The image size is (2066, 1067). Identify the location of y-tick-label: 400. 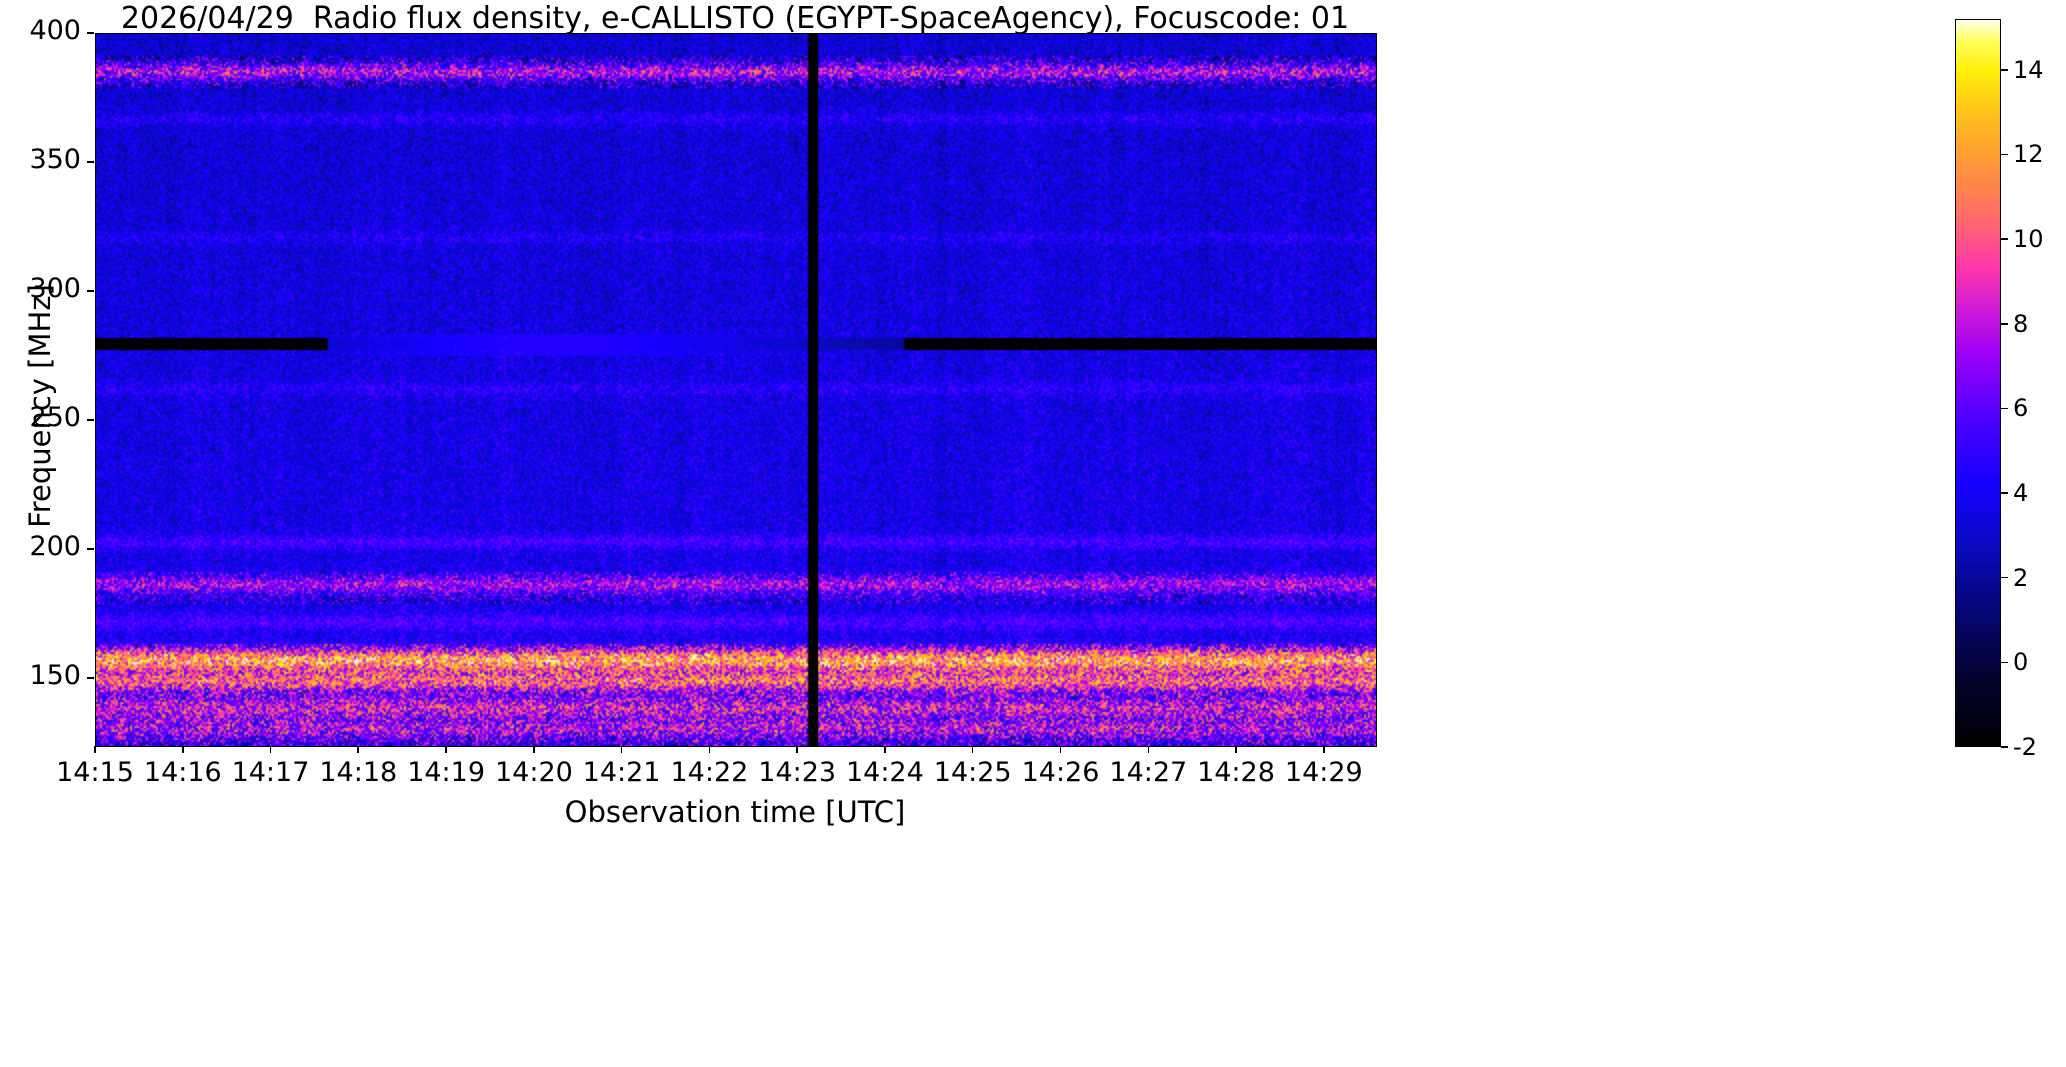
(55, 30).